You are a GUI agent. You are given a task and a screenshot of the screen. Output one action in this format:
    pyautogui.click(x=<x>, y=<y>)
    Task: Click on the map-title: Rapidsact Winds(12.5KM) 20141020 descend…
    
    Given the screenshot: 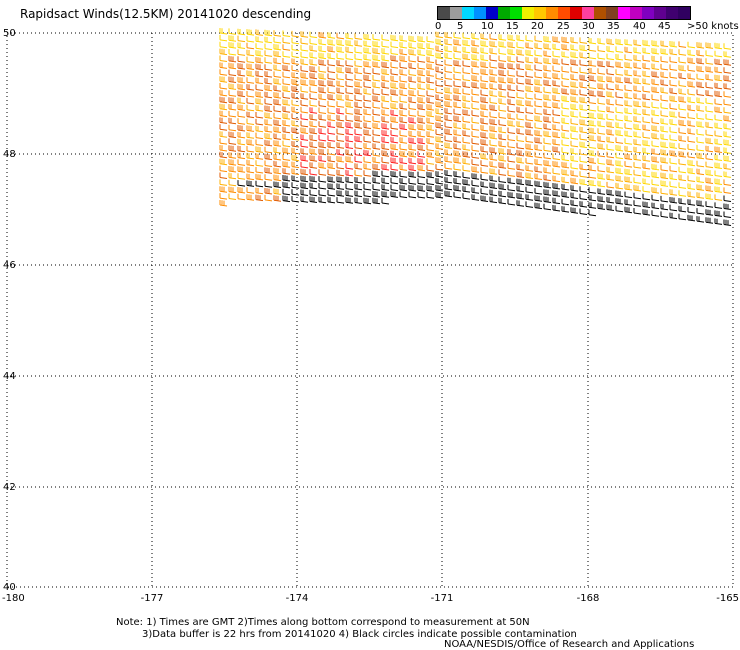 What is the action you would take?
    pyautogui.click(x=166, y=14)
    